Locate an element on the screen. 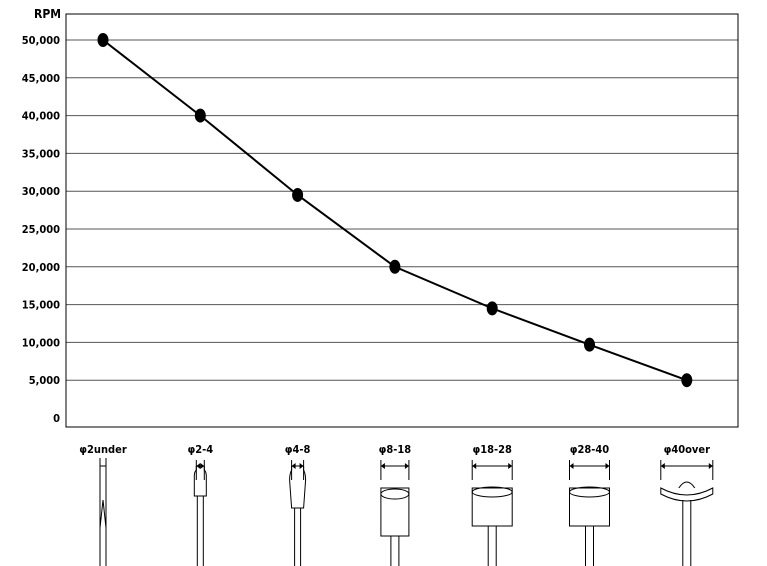  y-tick-label: 15,000 is located at coordinates (41, 305).